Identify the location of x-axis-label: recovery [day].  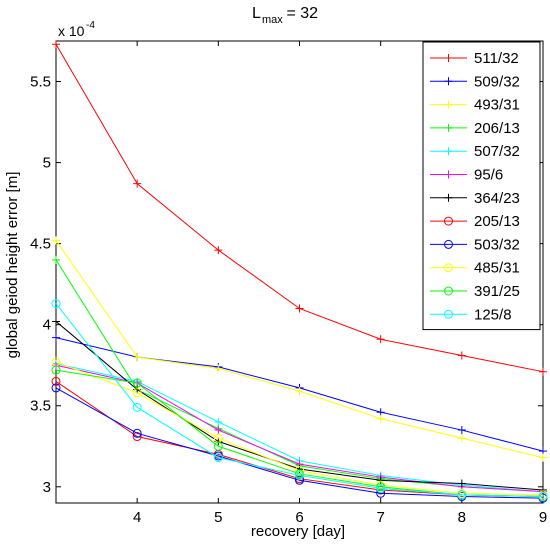
(298, 531).